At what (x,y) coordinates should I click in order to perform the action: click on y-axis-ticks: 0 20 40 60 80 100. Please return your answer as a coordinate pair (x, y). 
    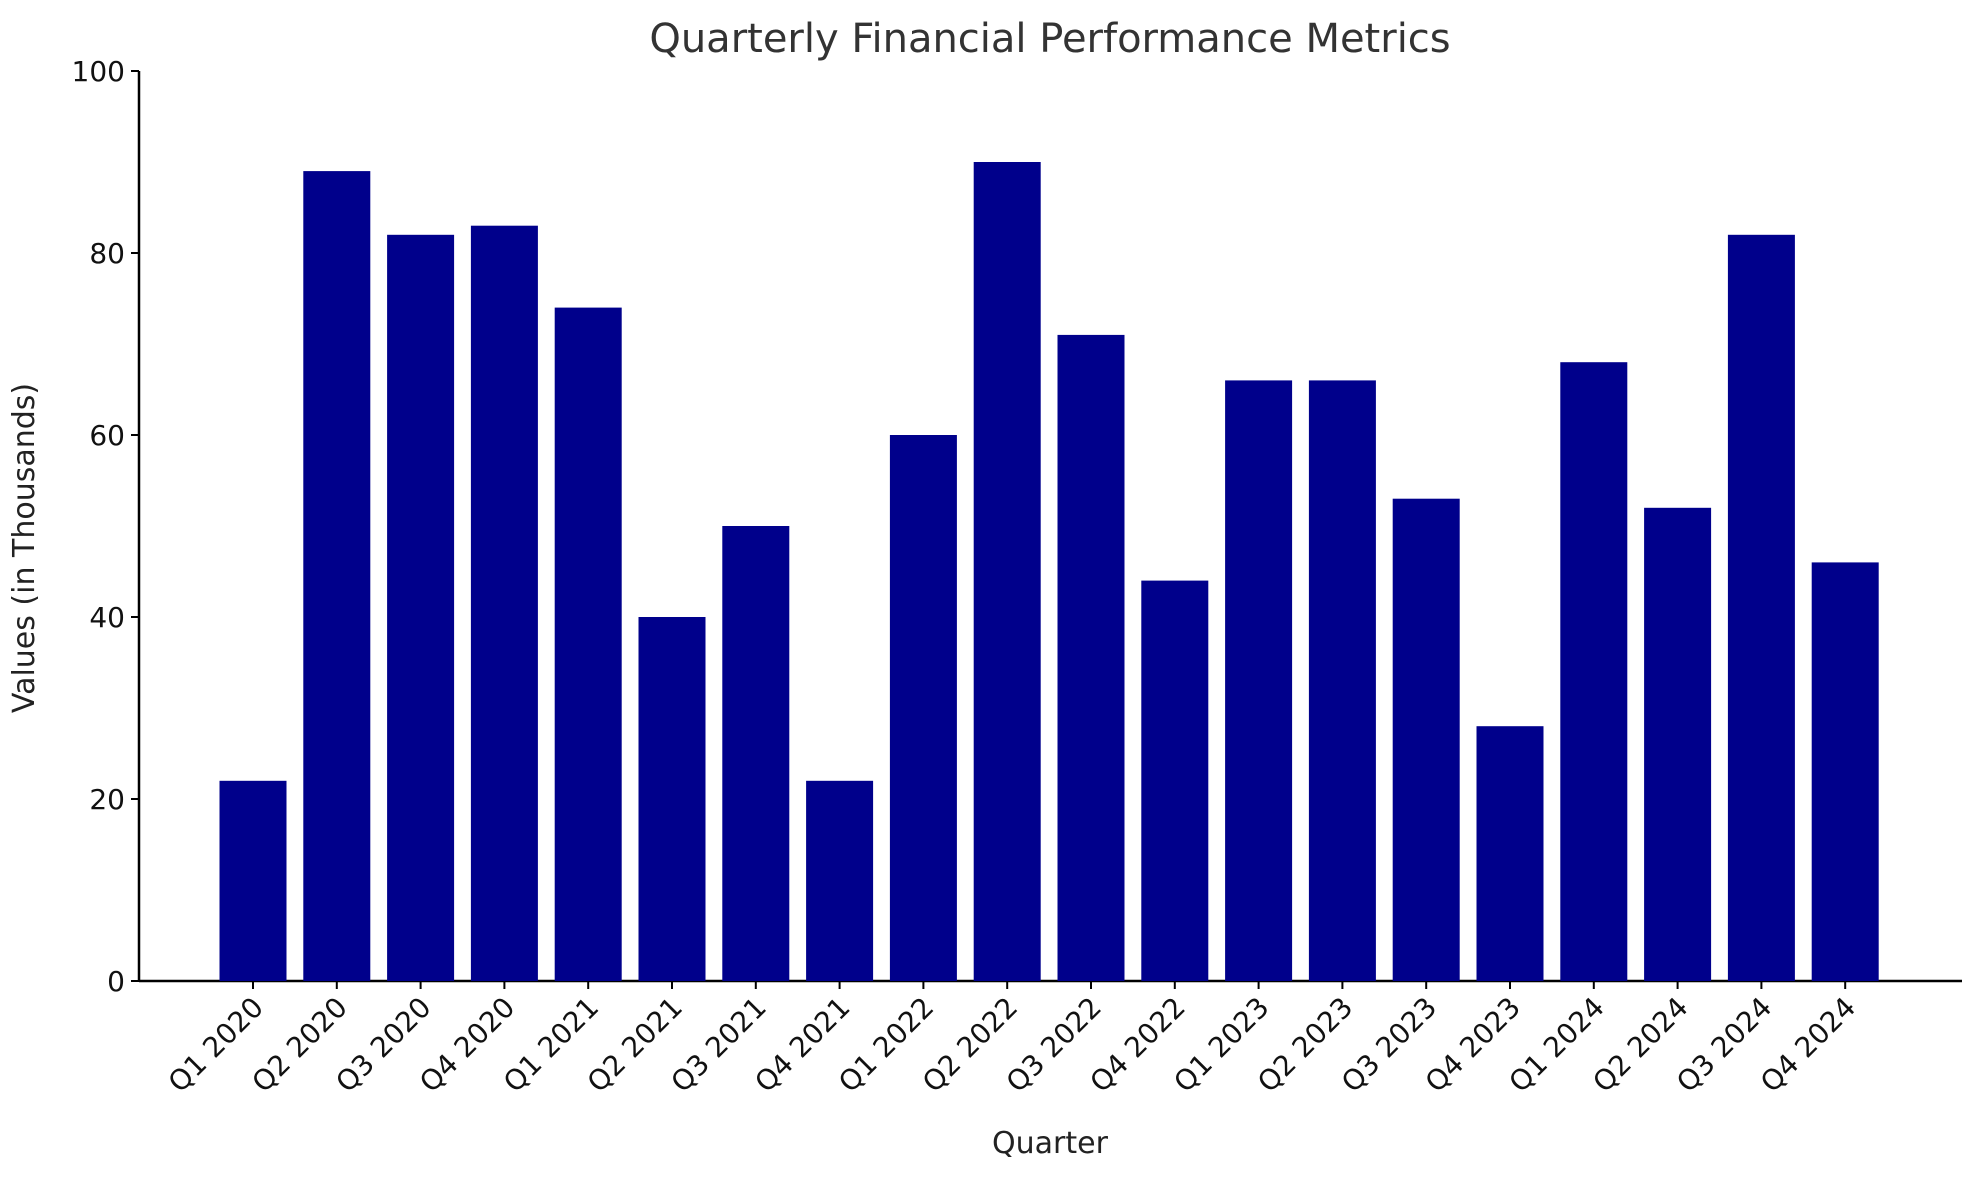
    Looking at the image, I should click on (105, 526).